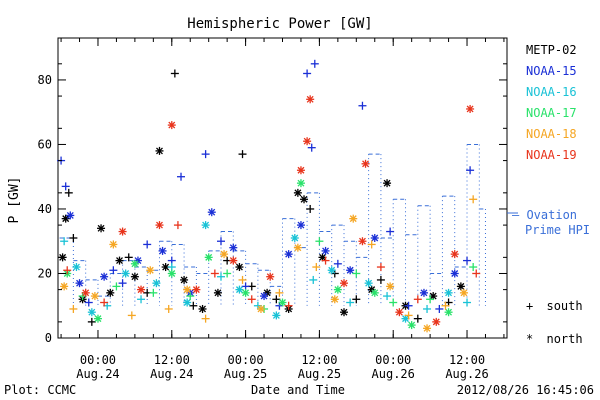 The image size is (600, 400). Describe the element at coordinates (45, 80) in the screenshot. I see `y-tick-label: 80` at that location.